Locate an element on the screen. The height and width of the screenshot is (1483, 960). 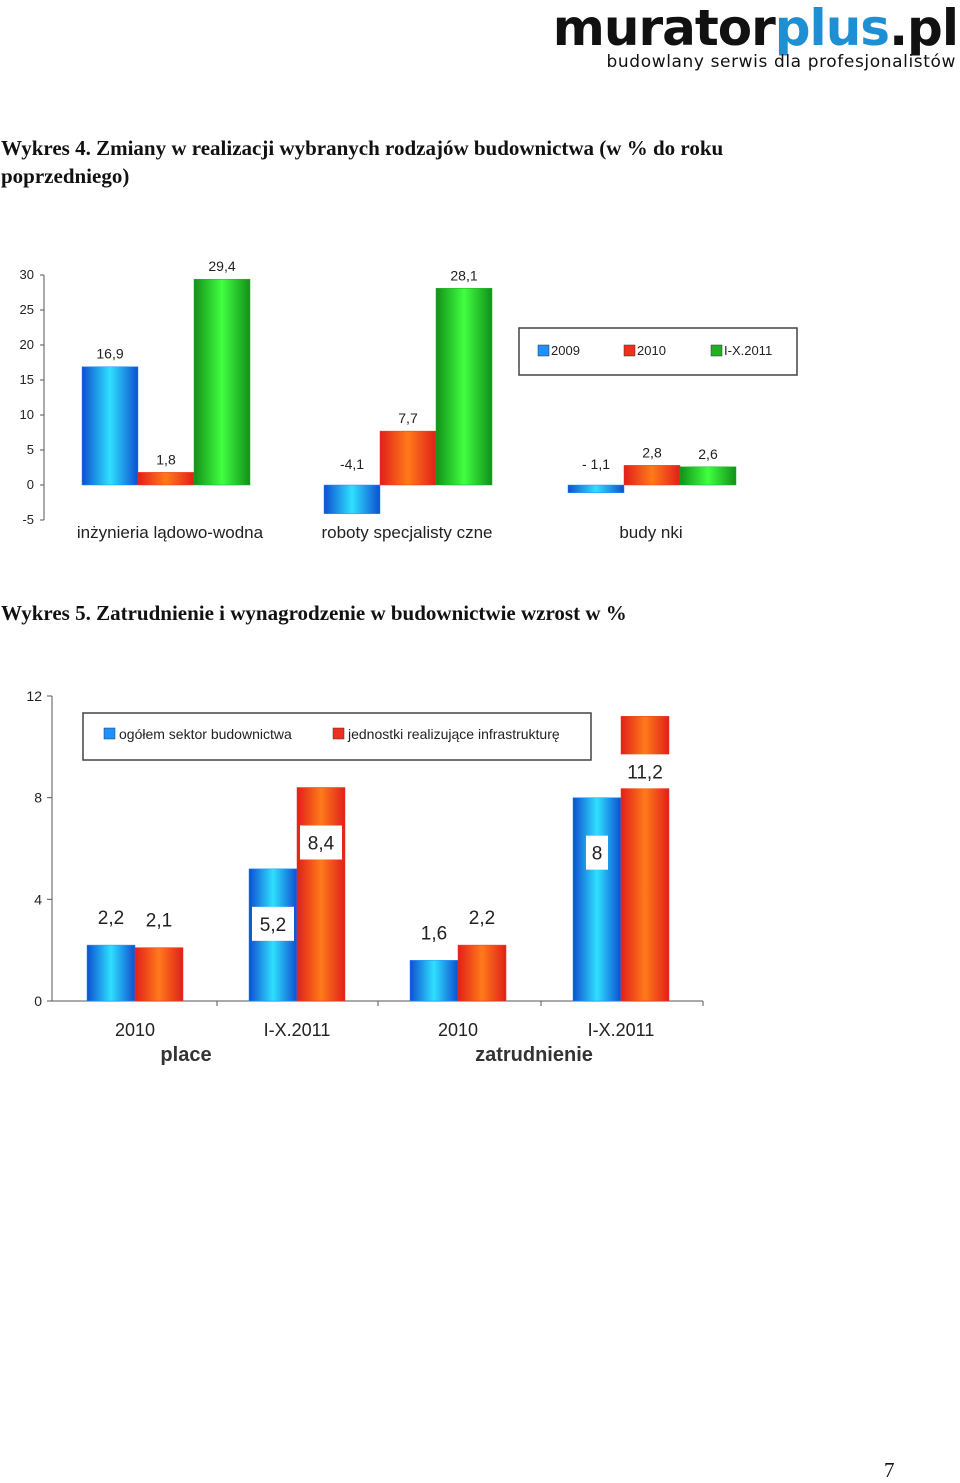
c1-y-tick-label: 5 is located at coordinates (30, 449).